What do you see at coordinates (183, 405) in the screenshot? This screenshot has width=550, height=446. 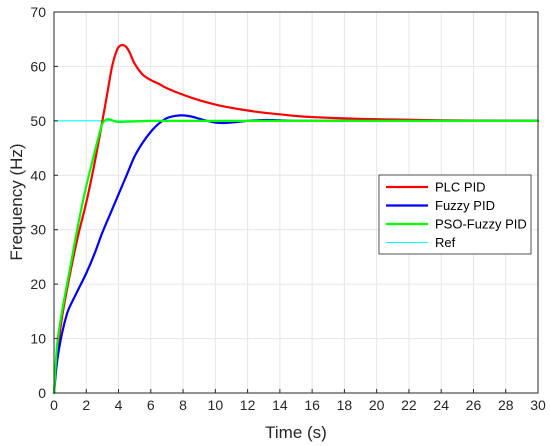 I see `x-tick-label: 8` at bounding box center [183, 405].